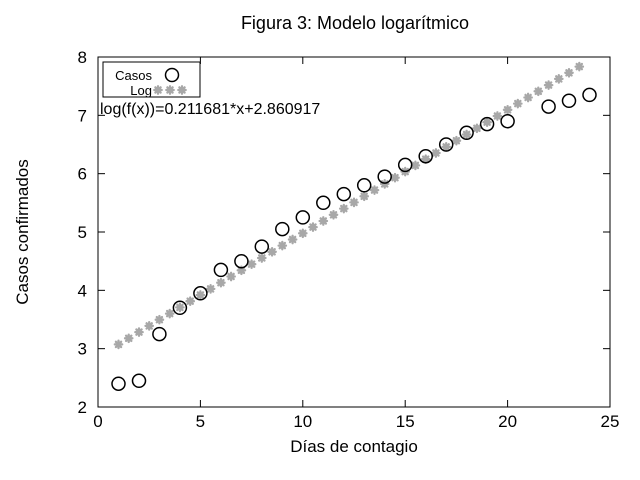 The height and width of the screenshot is (480, 640). What do you see at coordinates (82, 349) in the screenshot?
I see `y-tick-label: 3` at bounding box center [82, 349].